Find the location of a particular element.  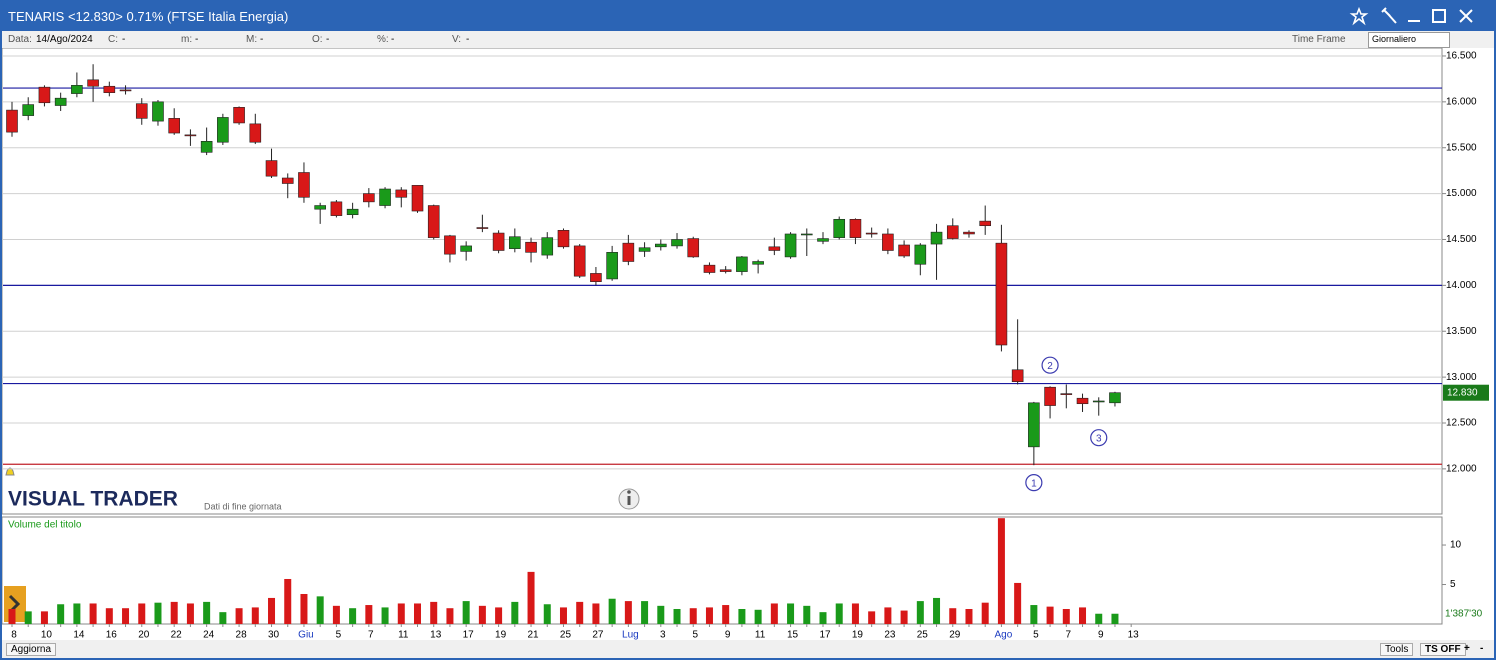

y-tick-label: 16.500 is located at coordinates (1461, 56).